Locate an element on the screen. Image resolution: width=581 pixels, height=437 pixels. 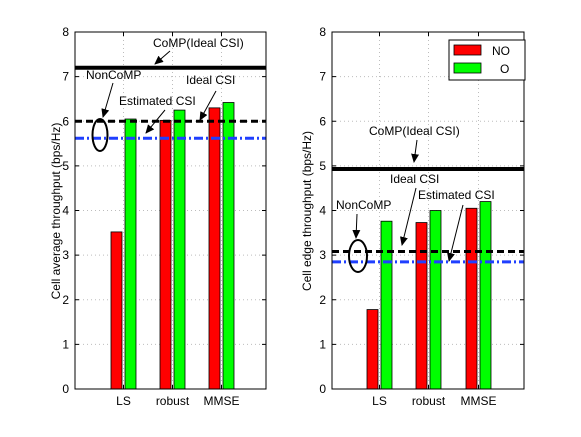
left-annotation-comp: CoMP(Ideal CSI) is located at coordinates (198, 43).